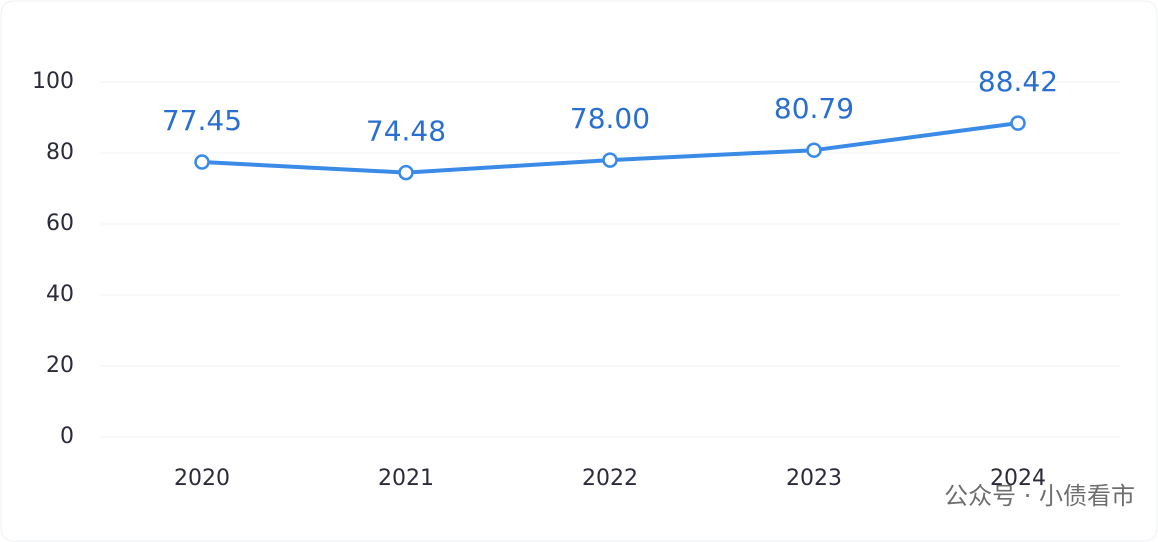 The image size is (1158, 542). I want to click on value-label: 88.42, so click(1018, 81).